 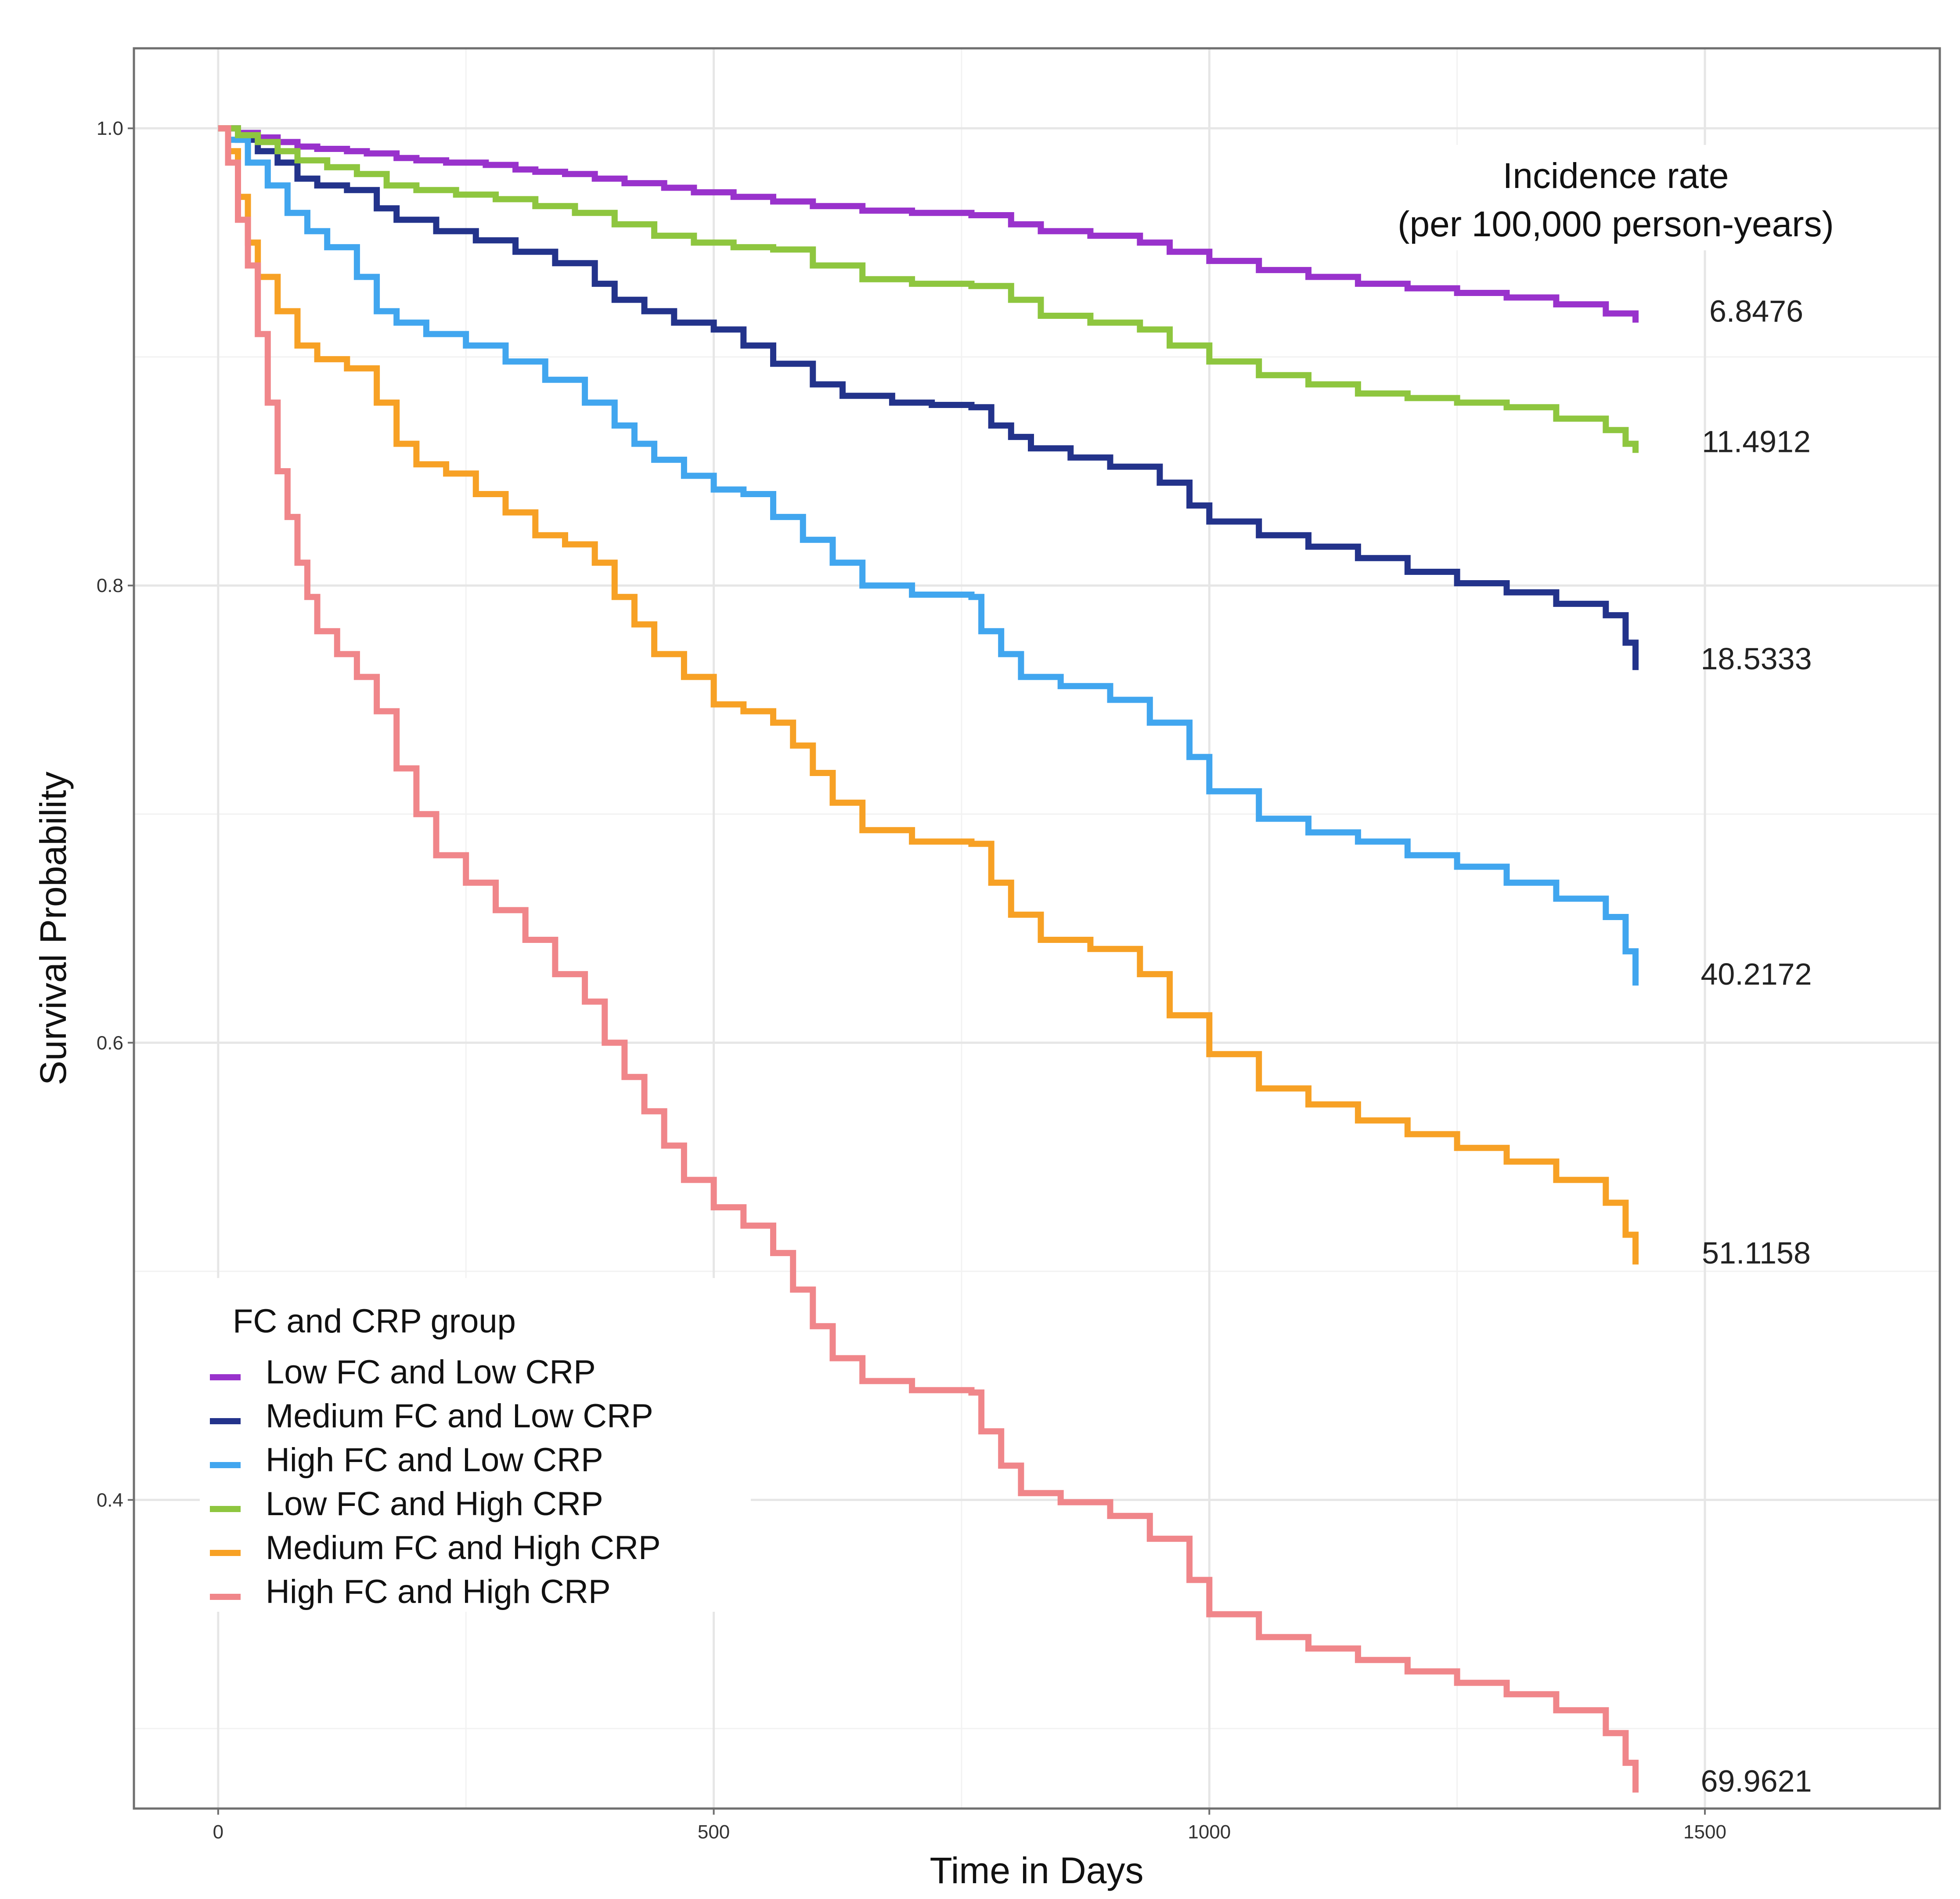 I want to click on incidence-note-background, so click(x=1636, y=197).